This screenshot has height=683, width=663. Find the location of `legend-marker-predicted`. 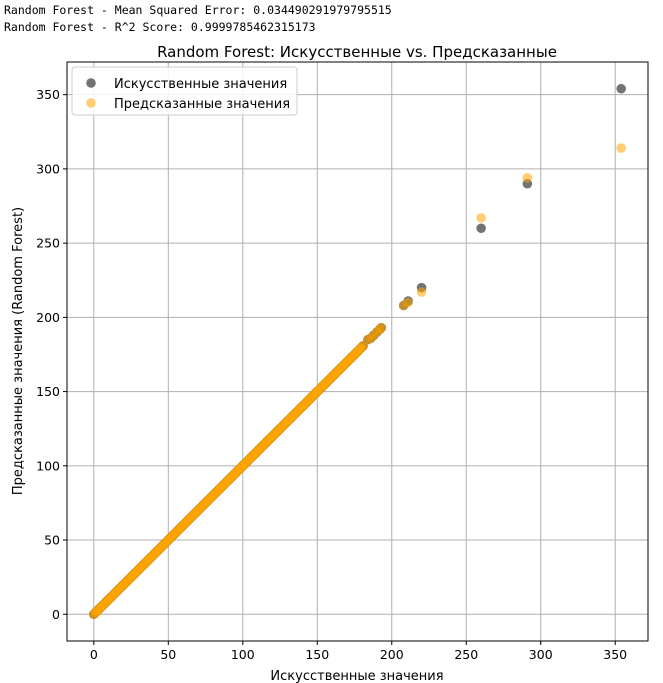

legend-marker-predicted is located at coordinates (91, 103).